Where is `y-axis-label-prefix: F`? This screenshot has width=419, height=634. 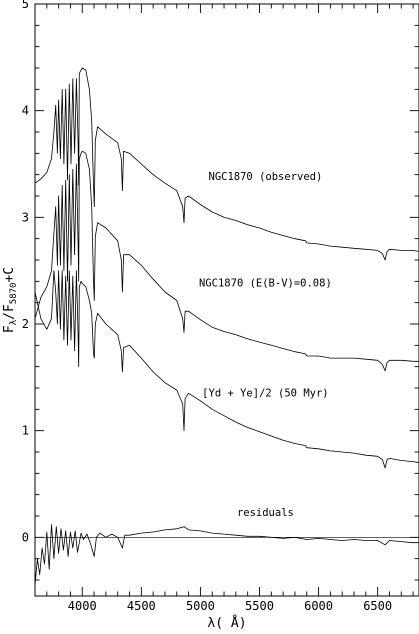
y-axis-label-prefix: F is located at coordinates (9, 329).